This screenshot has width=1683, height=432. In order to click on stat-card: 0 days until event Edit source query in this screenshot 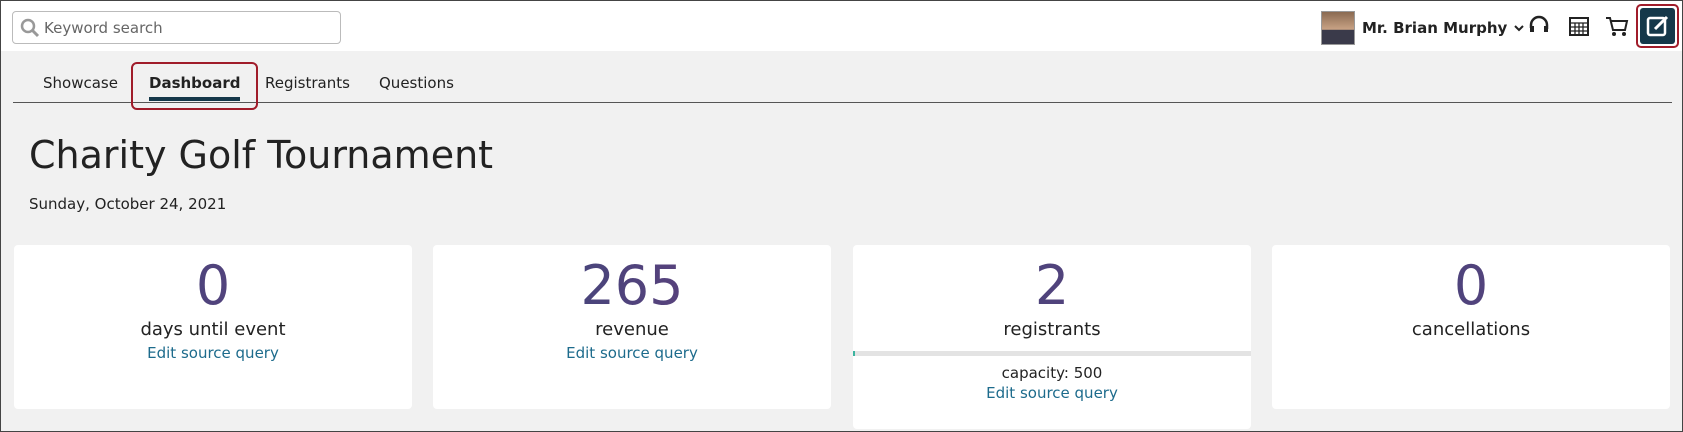, I will do `click(213, 327)`.